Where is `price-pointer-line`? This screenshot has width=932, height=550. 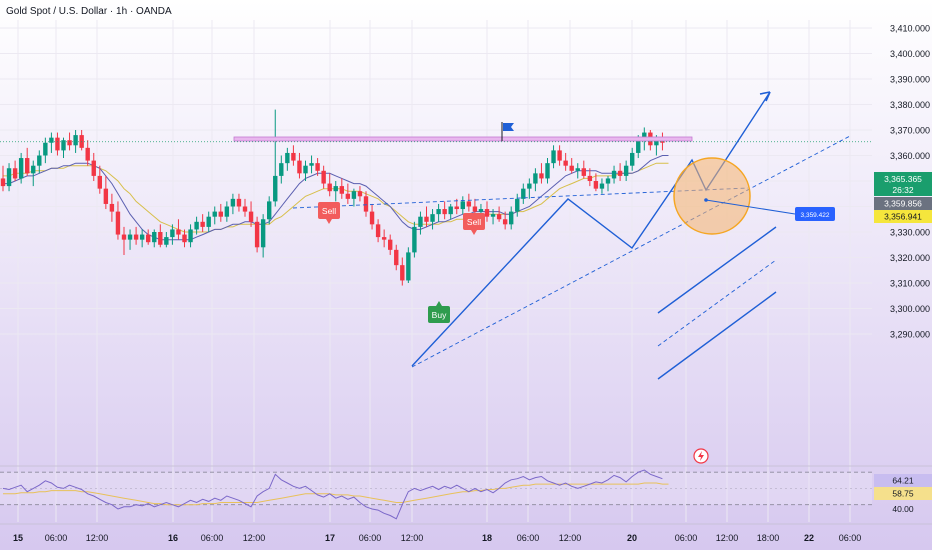
price-pointer-line is located at coordinates (750, 207).